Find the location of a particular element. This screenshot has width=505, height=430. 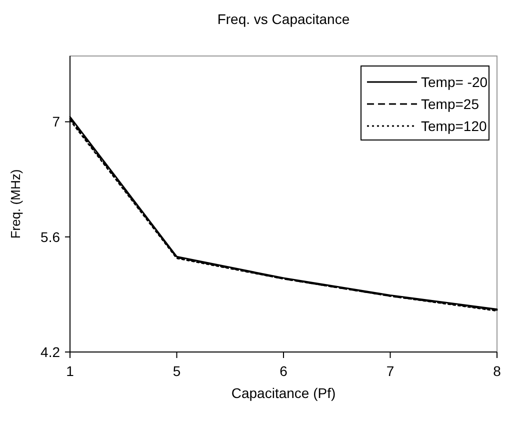

x-axis-title: Capacitance (Pf) is located at coordinates (283, 393).